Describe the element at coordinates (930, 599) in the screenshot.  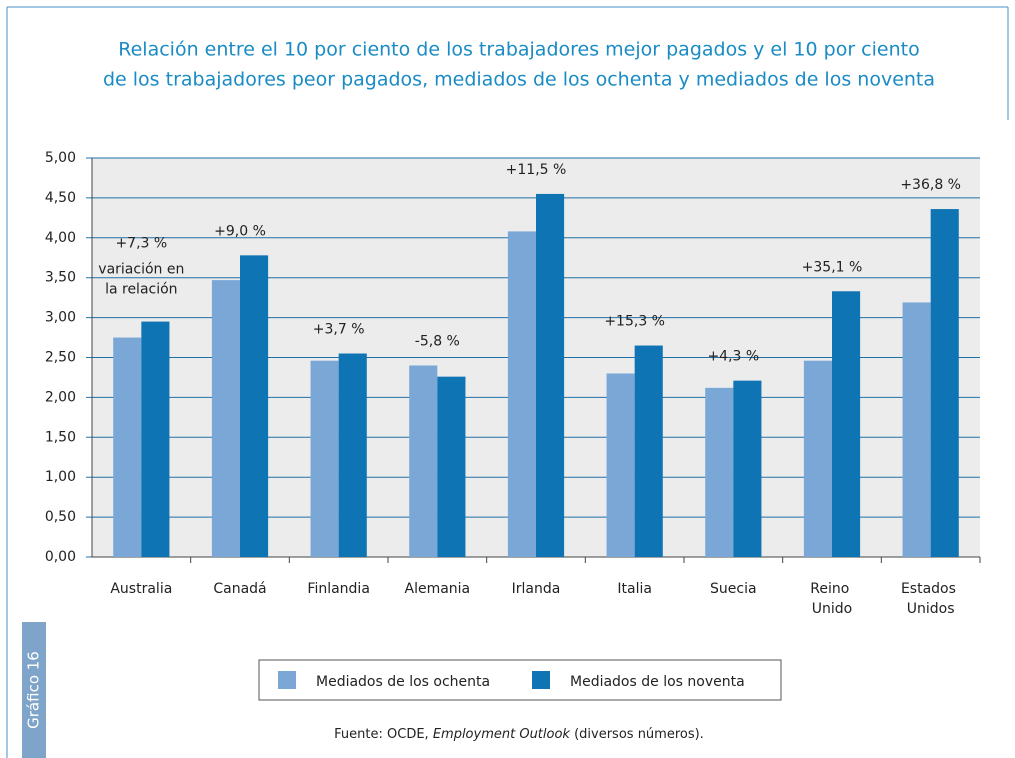
I see `x-tick-label: Estados Unidos` at that location.